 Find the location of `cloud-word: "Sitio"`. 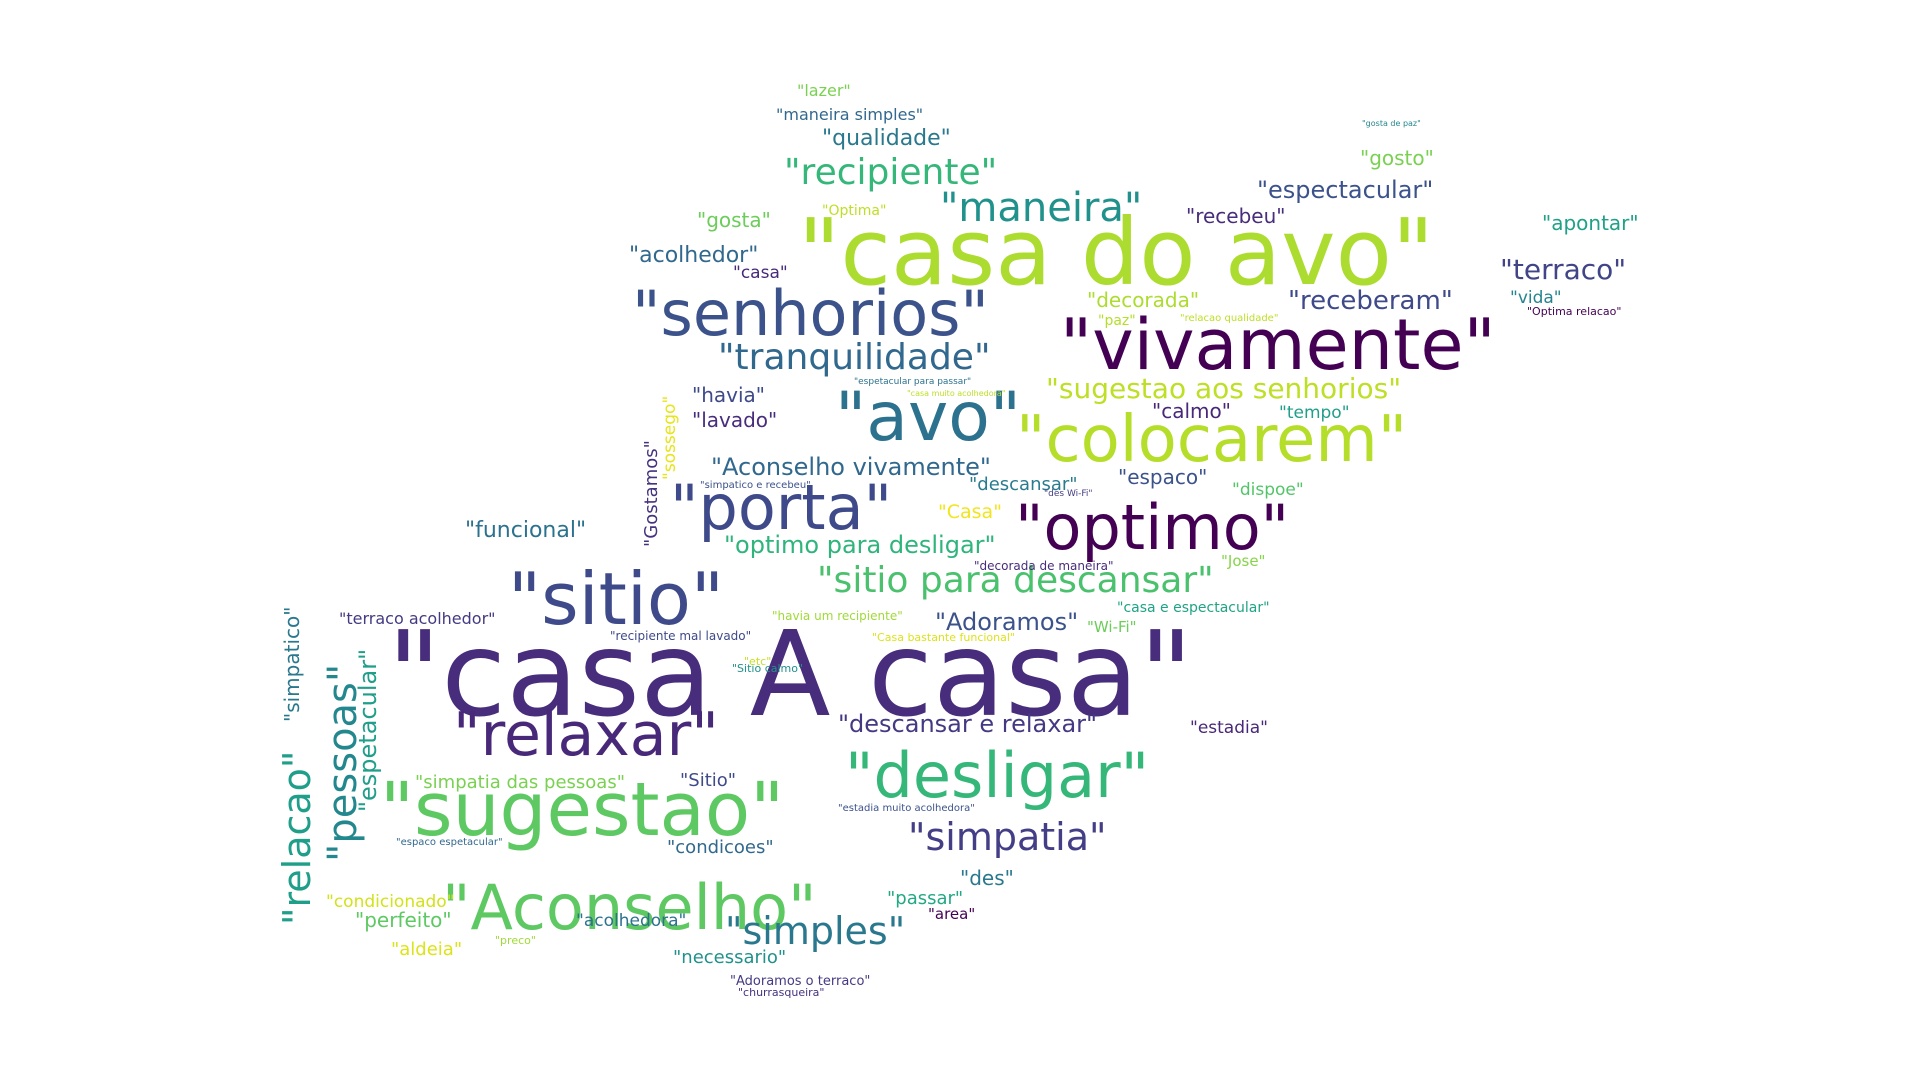

cloud-word: "Sitio" is located at coordinates (708, 780).